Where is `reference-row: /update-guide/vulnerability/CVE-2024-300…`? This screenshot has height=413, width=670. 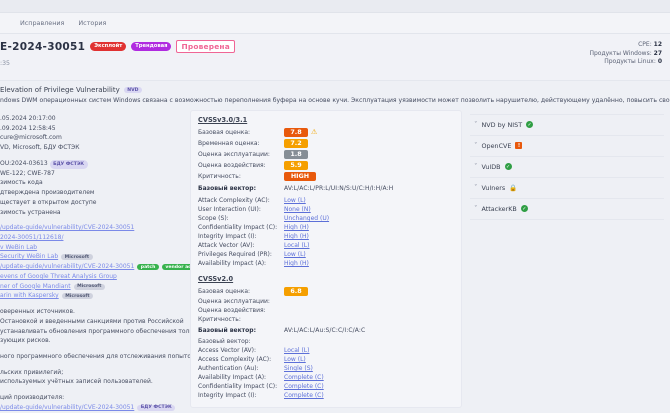
reference-row: /update-guide/vulnerability/CVE-2024-300… is located at coordinates (105, 267).